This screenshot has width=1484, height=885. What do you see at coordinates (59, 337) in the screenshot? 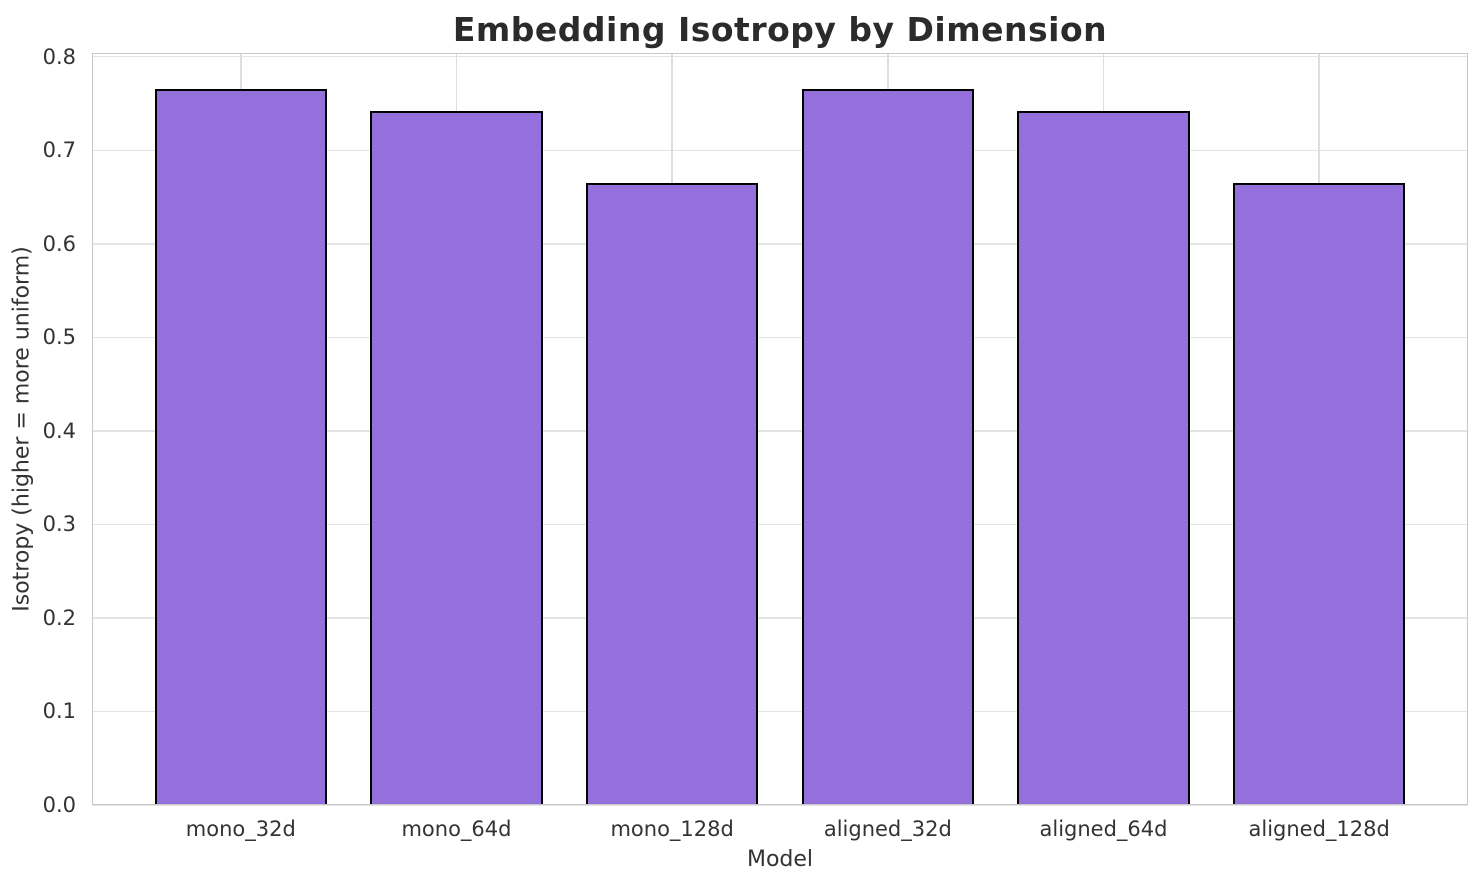
I see `y-tick-label: 0.5` at bounding box center [59, 337].